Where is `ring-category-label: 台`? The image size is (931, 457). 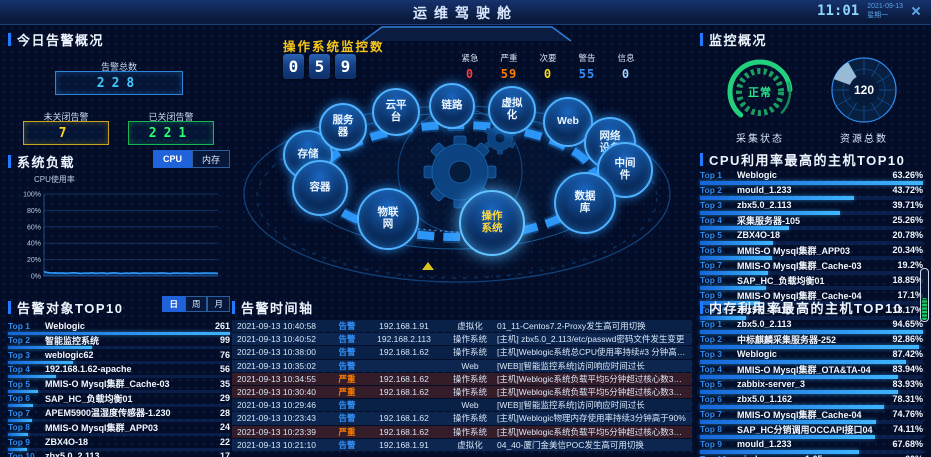
ring-category-label: 台 is located at coordinates (396, 117).